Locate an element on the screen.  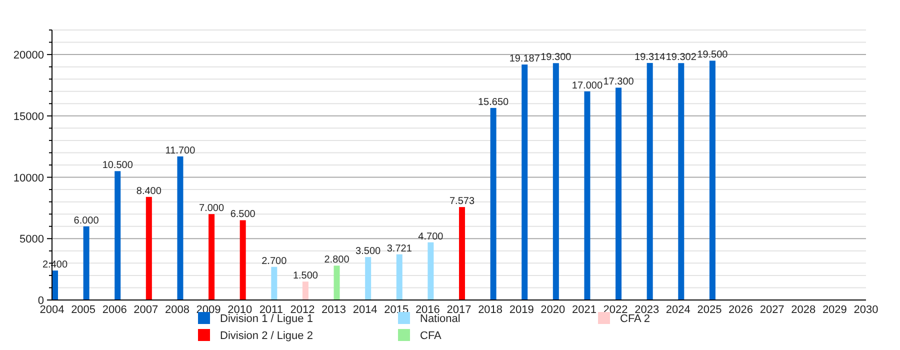
x-tick-label: 2025 is located at coordinates (709, 310).